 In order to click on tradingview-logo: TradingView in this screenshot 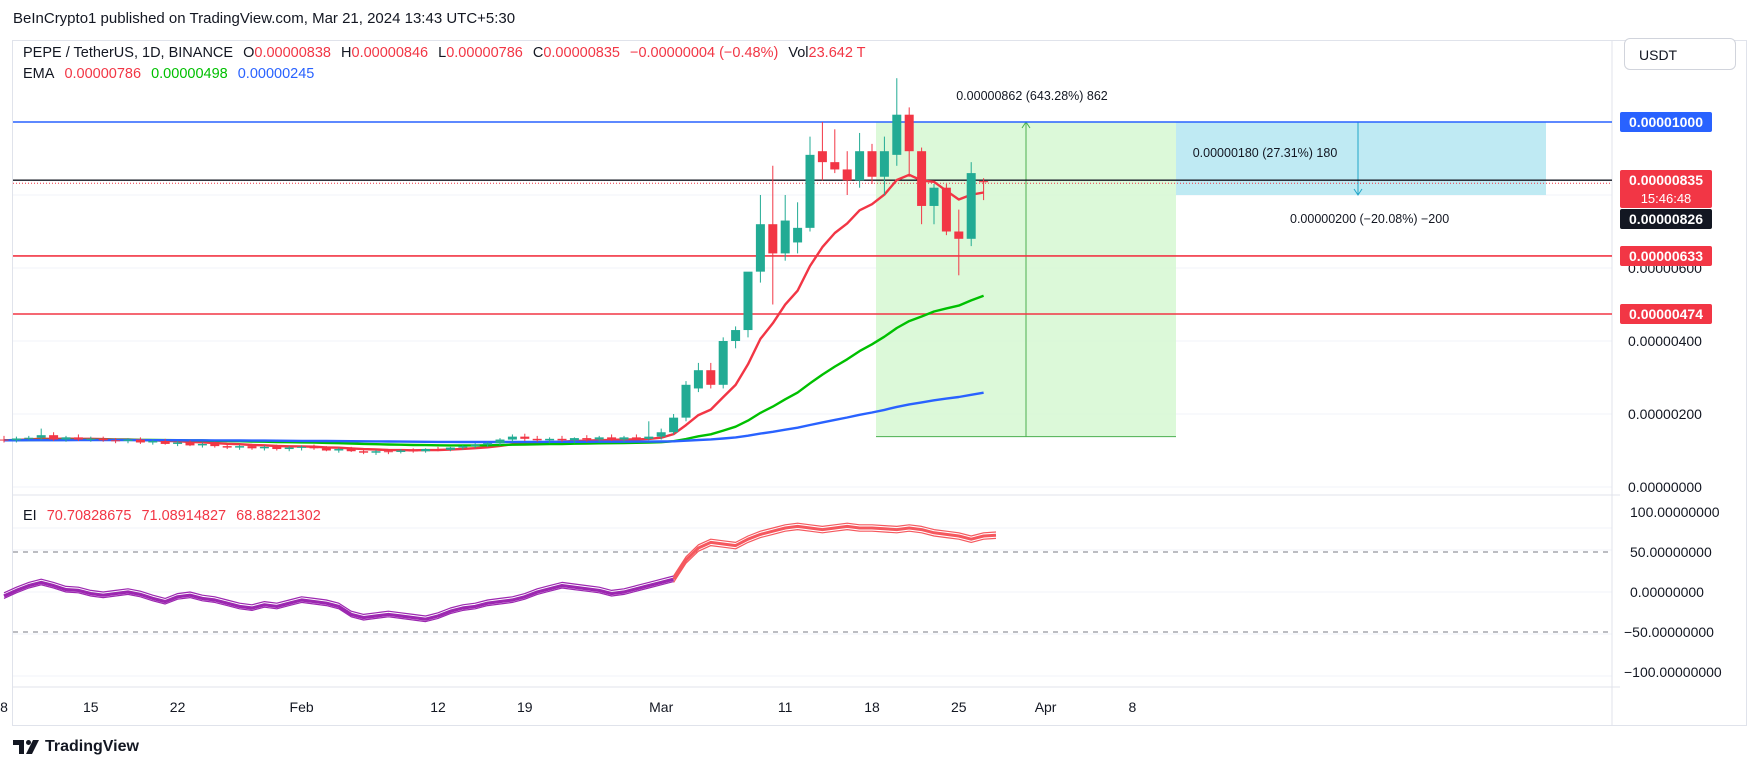, I will do `click(76, 747)`.